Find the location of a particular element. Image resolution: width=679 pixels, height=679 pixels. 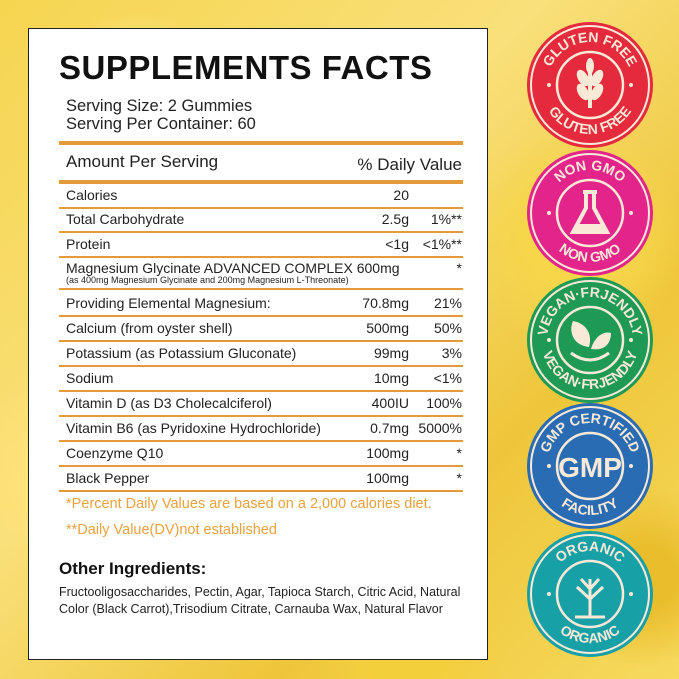

nutrient-name: Calories is located at coordinates (92, 195).